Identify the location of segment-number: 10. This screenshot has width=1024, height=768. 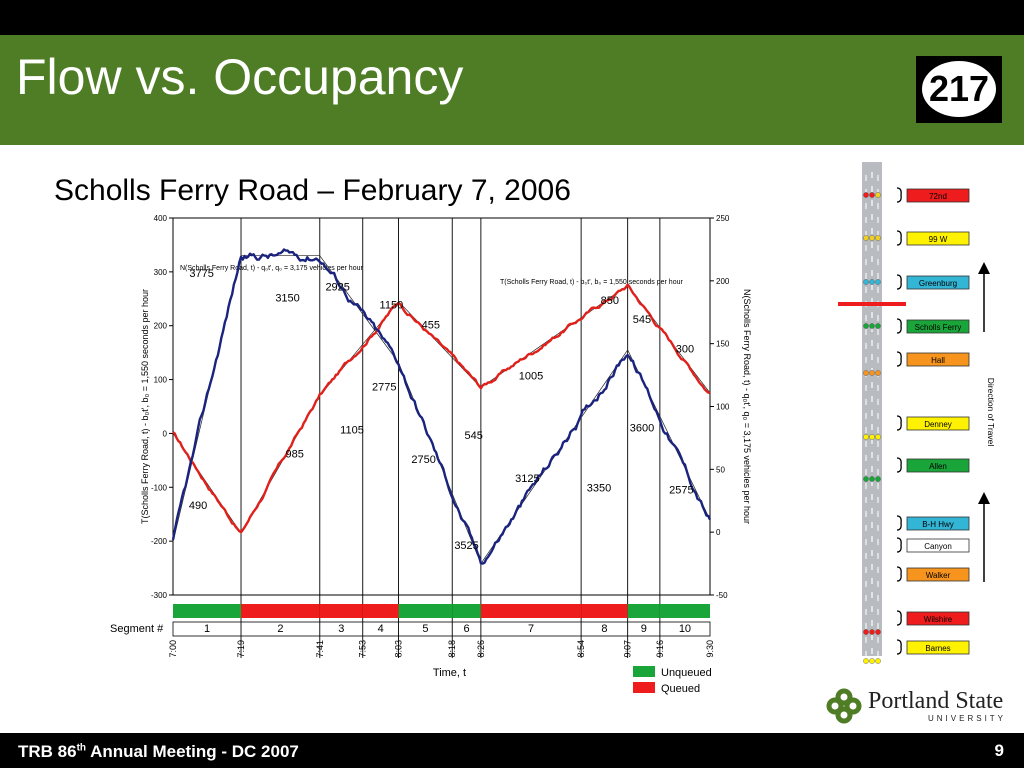
(685, 629).